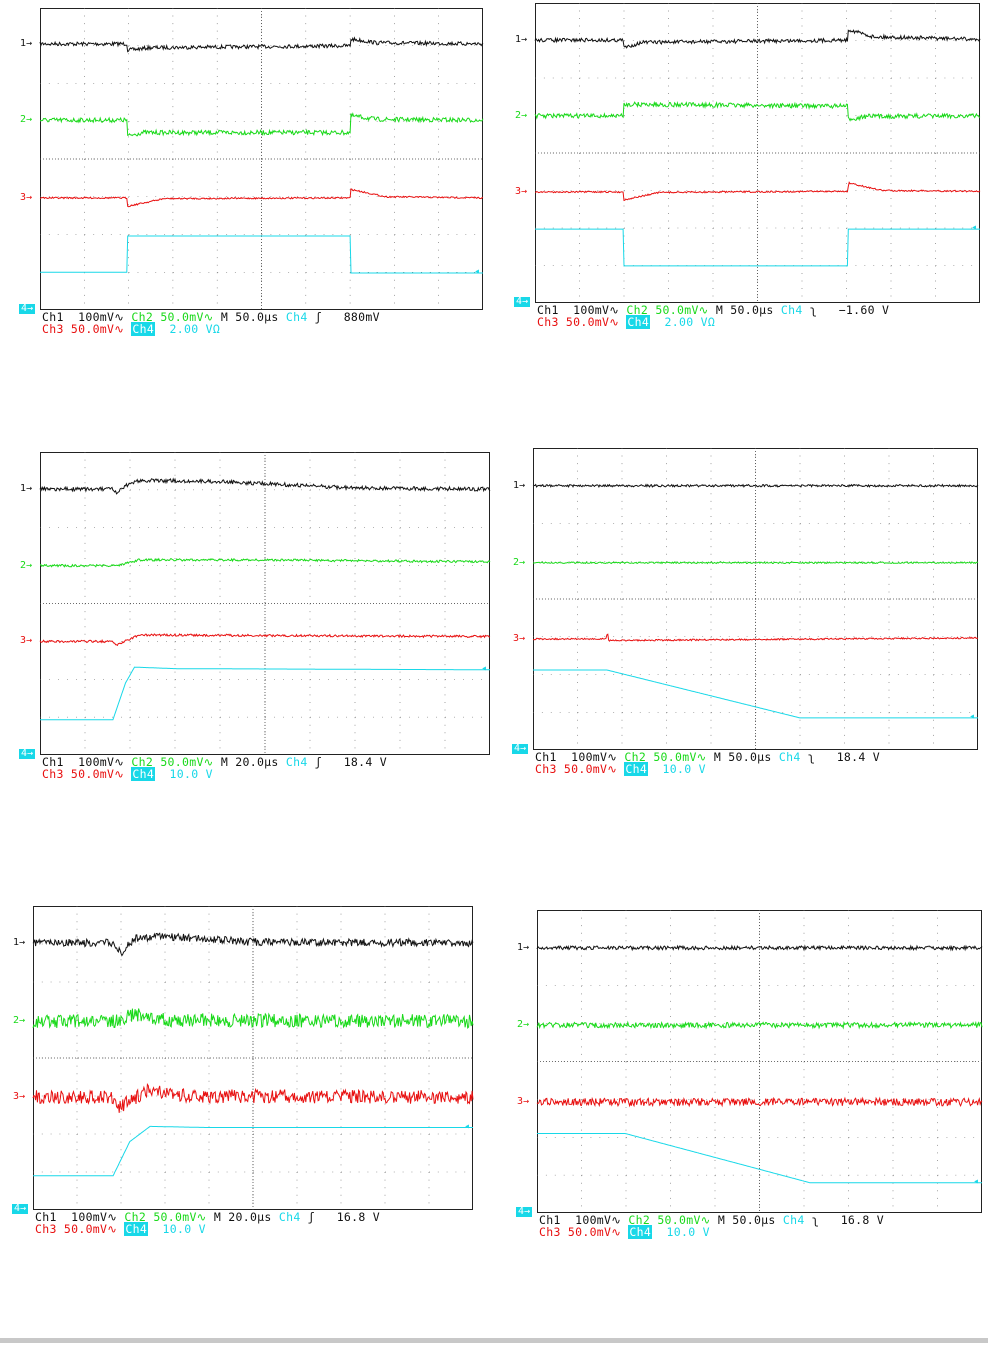 Image resolution: width=988 pixels, height=1345 pixels. Describe the element at coordinates (494, 1340) in the screenshot. I see `page-footer-bar` at that location.